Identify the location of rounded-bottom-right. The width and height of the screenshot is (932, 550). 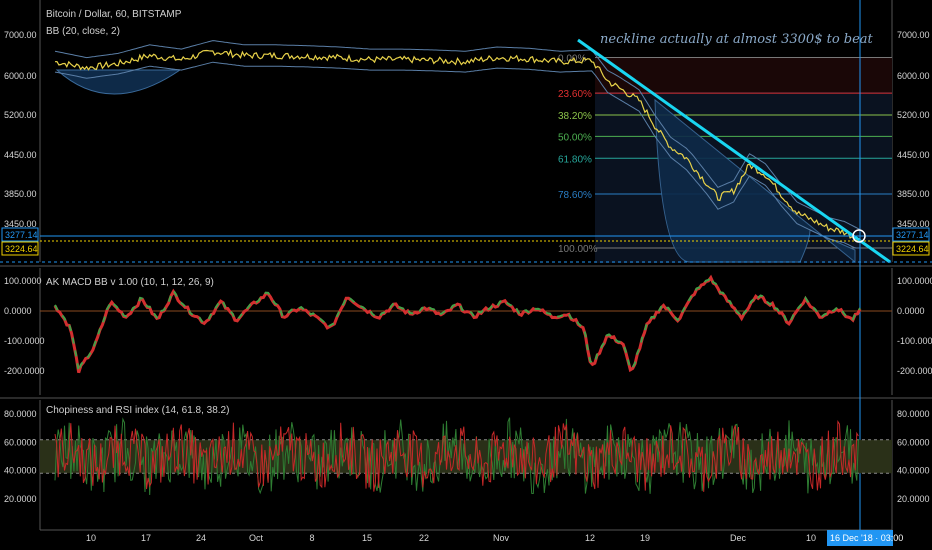
(755, 181).